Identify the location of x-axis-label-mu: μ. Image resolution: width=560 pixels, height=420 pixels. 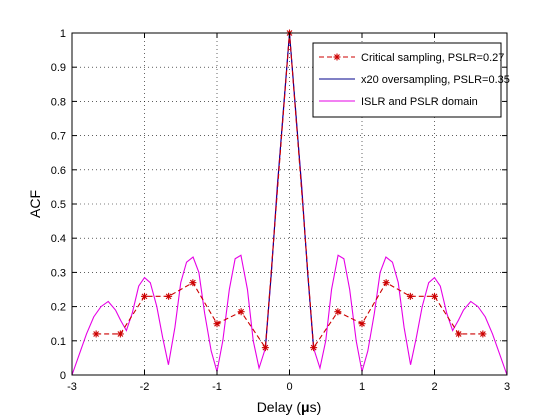
(305, 407).